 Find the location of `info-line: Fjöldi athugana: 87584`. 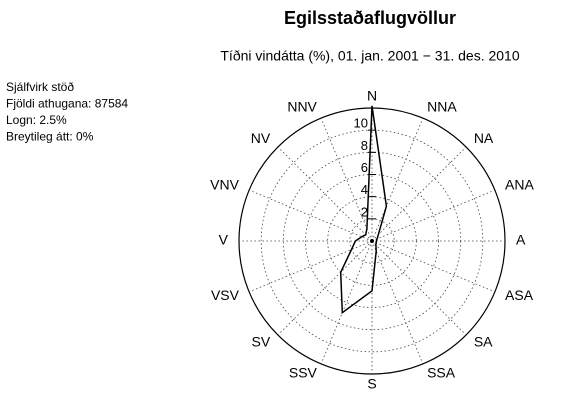

info-line: Fjöldi athugana: 87584 is located at coordinates (67, 104).